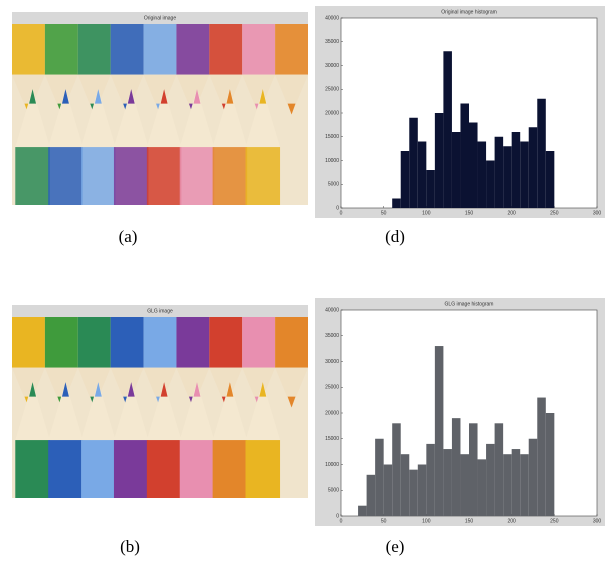  I want to click on y-tick-label: 15000, so click(332, 439).